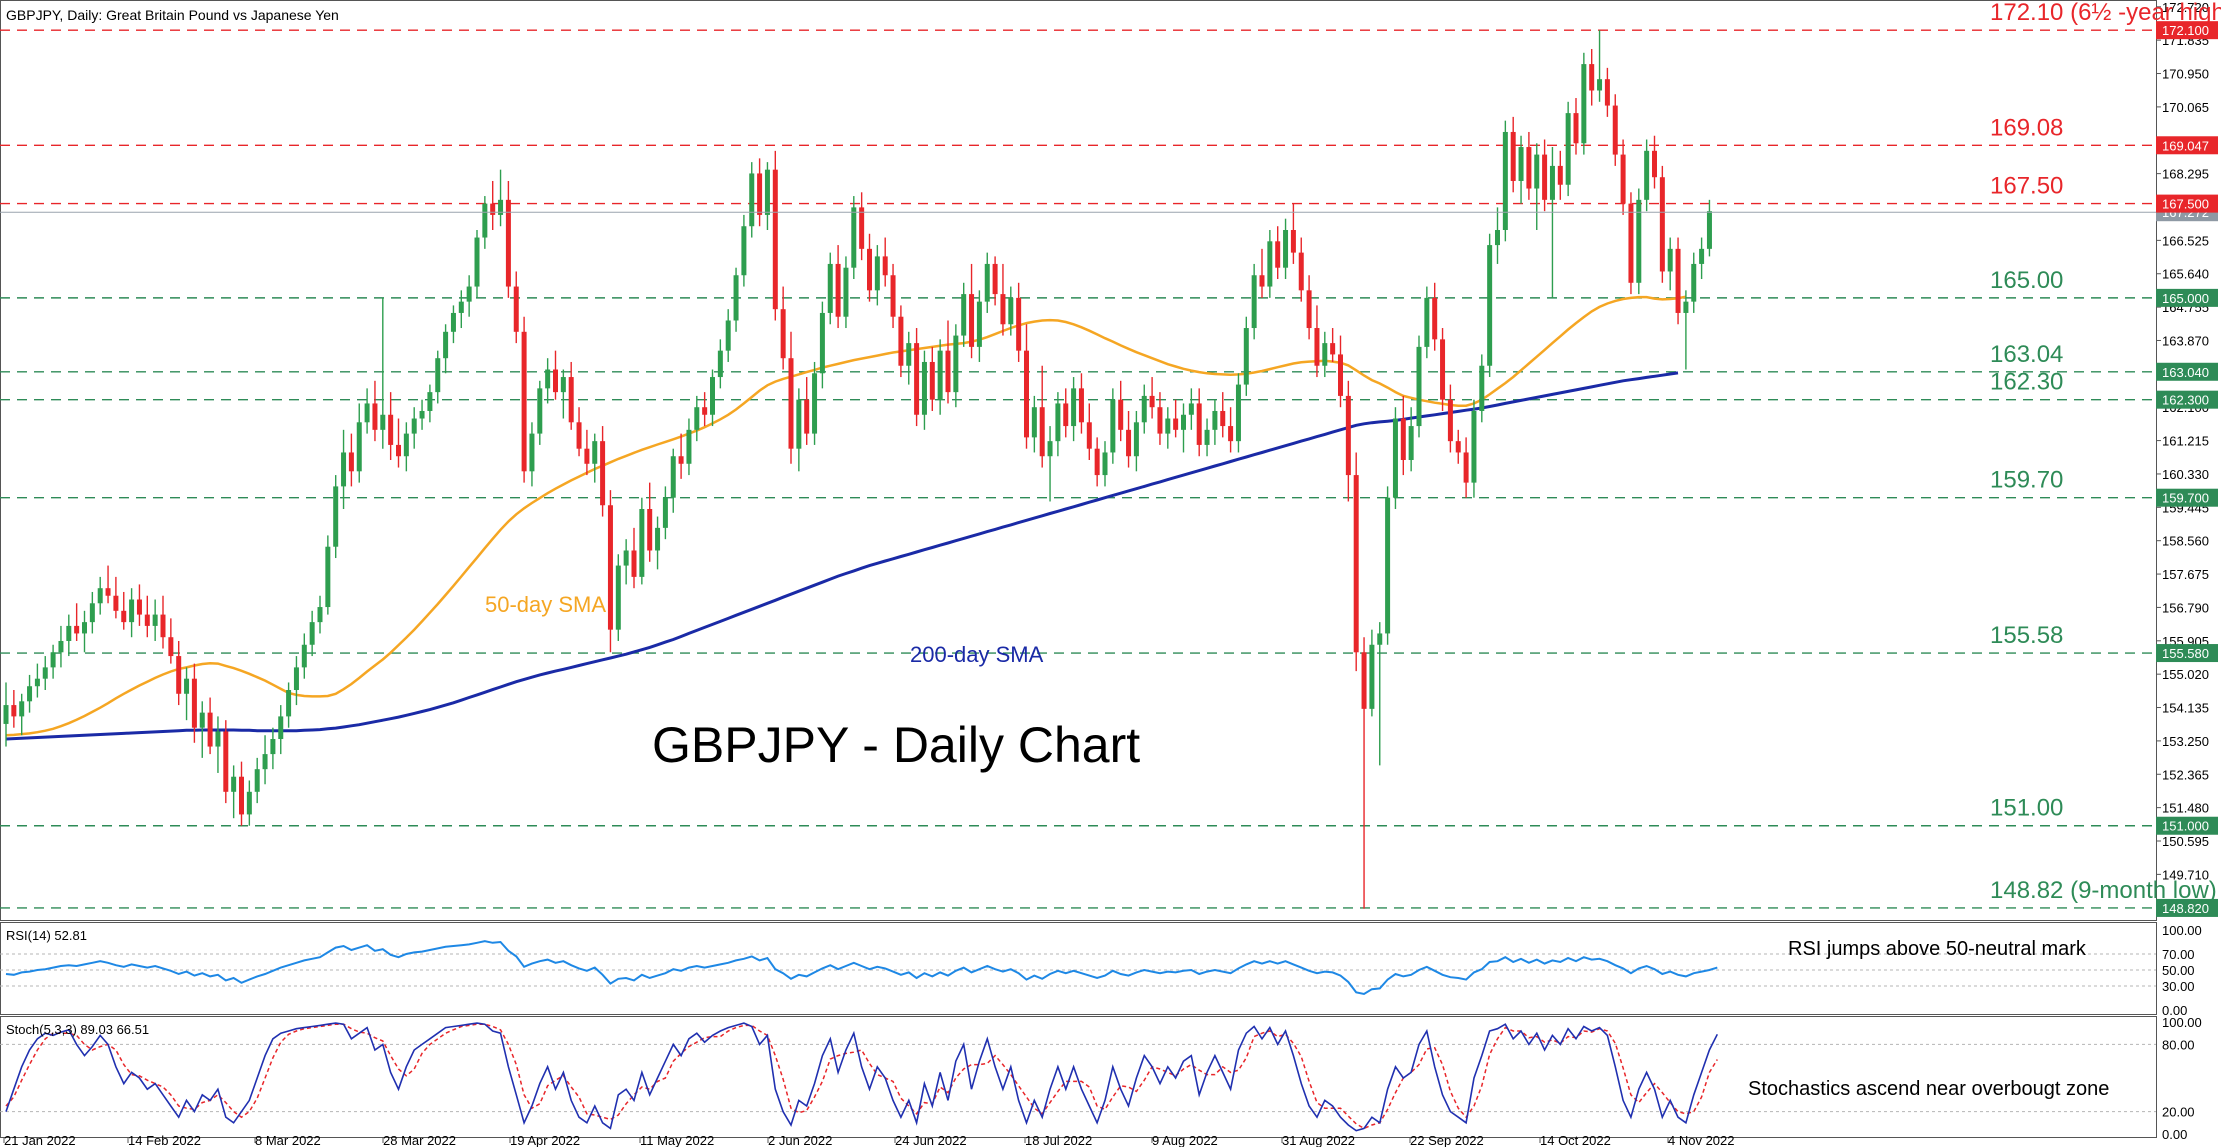 Image resolution: width=2221 pixels, height=1147 pixels. What do you see at coordinates (2185, 826) in the screenshot?
I see `level-tag-label-8: 151.000` at bounding box center [2185, 826].